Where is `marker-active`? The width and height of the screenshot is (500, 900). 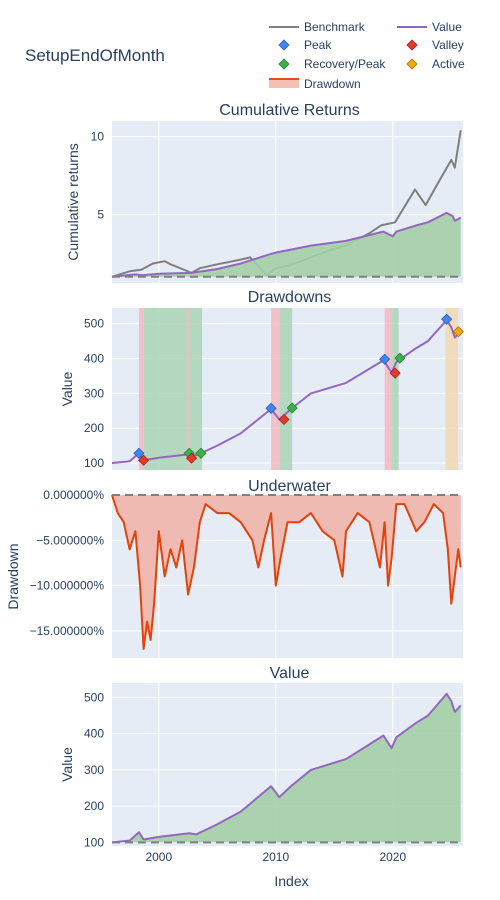
marker-active is located at coordinates (458, 332).